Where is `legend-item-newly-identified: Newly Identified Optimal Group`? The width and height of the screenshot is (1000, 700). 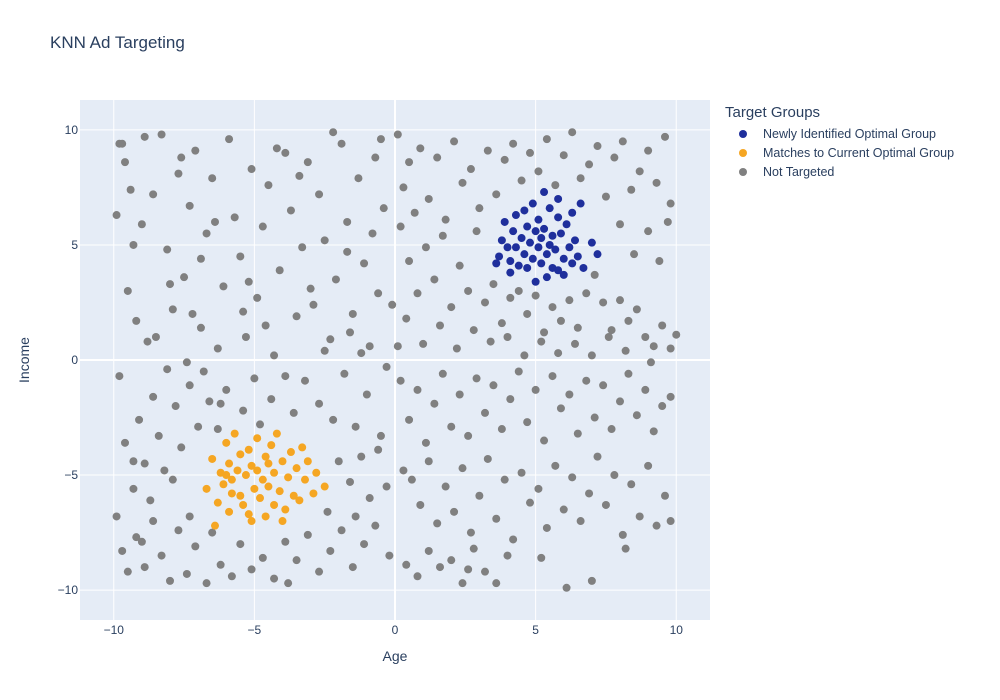 legend-item-newly-identified: Newly Identified Optimal Group is located at coordinates (839, 133).